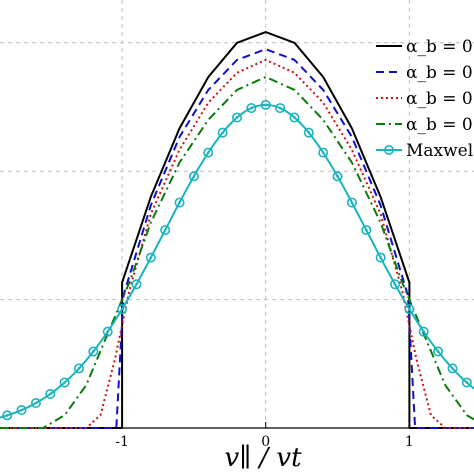  I want to click on legend-marker-maxwell, so click(388, 150).